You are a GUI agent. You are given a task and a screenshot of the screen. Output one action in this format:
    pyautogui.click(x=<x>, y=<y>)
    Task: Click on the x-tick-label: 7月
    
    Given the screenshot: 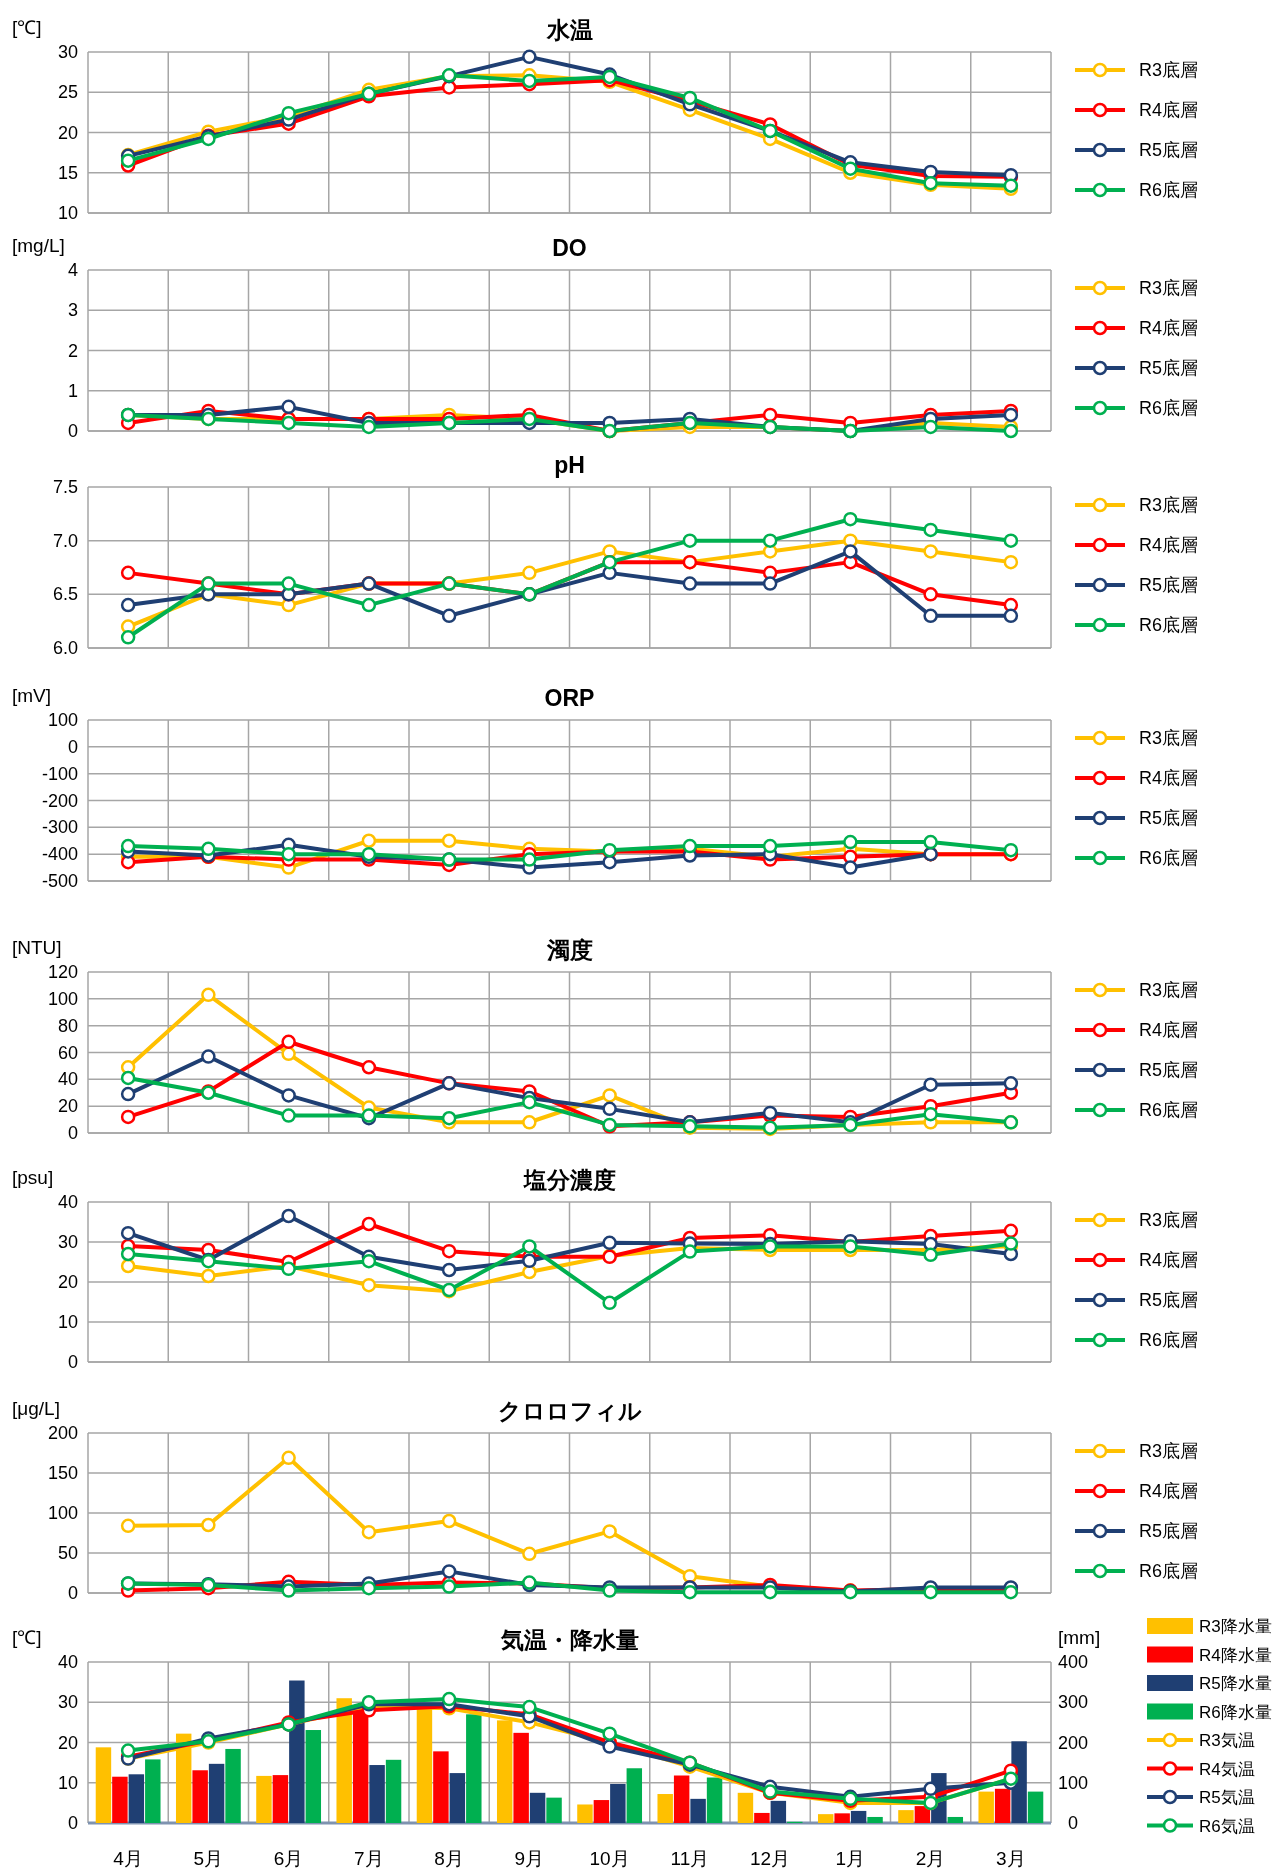 What is the action you would take?
    pyautogui.click(x=369, y=1858)
    